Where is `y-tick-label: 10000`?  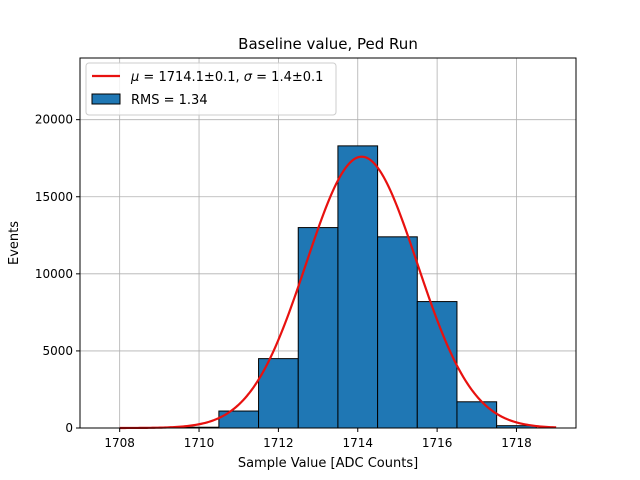 y-tick-label: 10000 is located at coordinates (54, 274).